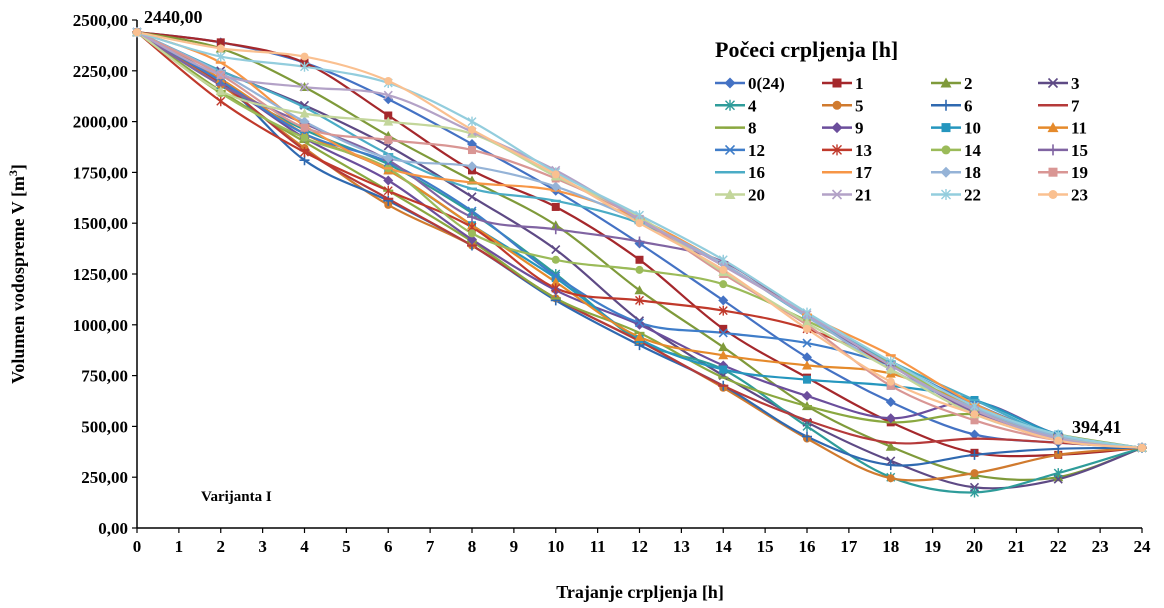 The width and height of the screenshot is (1164, 608). What do you see at coordinates (765, 546) in the screenshot?
I see `x-tick-label: 15` at bounding box center [765, 546].